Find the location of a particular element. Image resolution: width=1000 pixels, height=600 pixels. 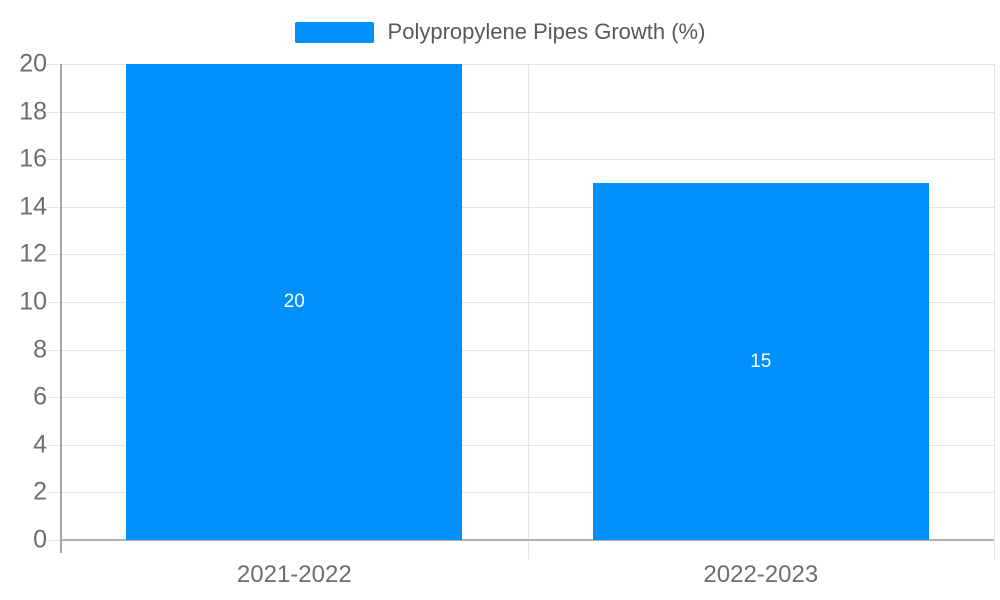

y-axis-tick-label: 18 is located at coordinates (33, 111).